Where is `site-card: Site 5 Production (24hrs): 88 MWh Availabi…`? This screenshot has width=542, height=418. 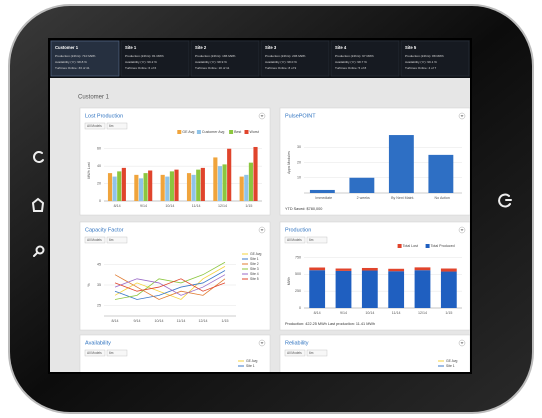 site-card: Site 5 Production (24hrs): 88 MWh Availabi… is located at coordinates (435, 58).